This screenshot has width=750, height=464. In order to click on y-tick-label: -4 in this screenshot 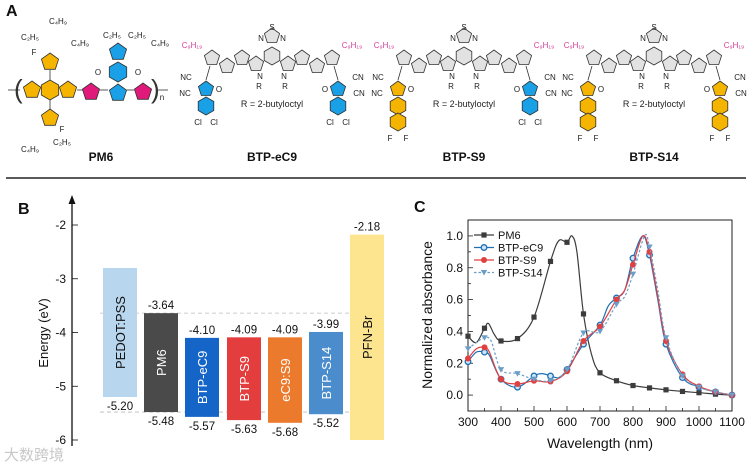, I will do `click(60, 333)`.